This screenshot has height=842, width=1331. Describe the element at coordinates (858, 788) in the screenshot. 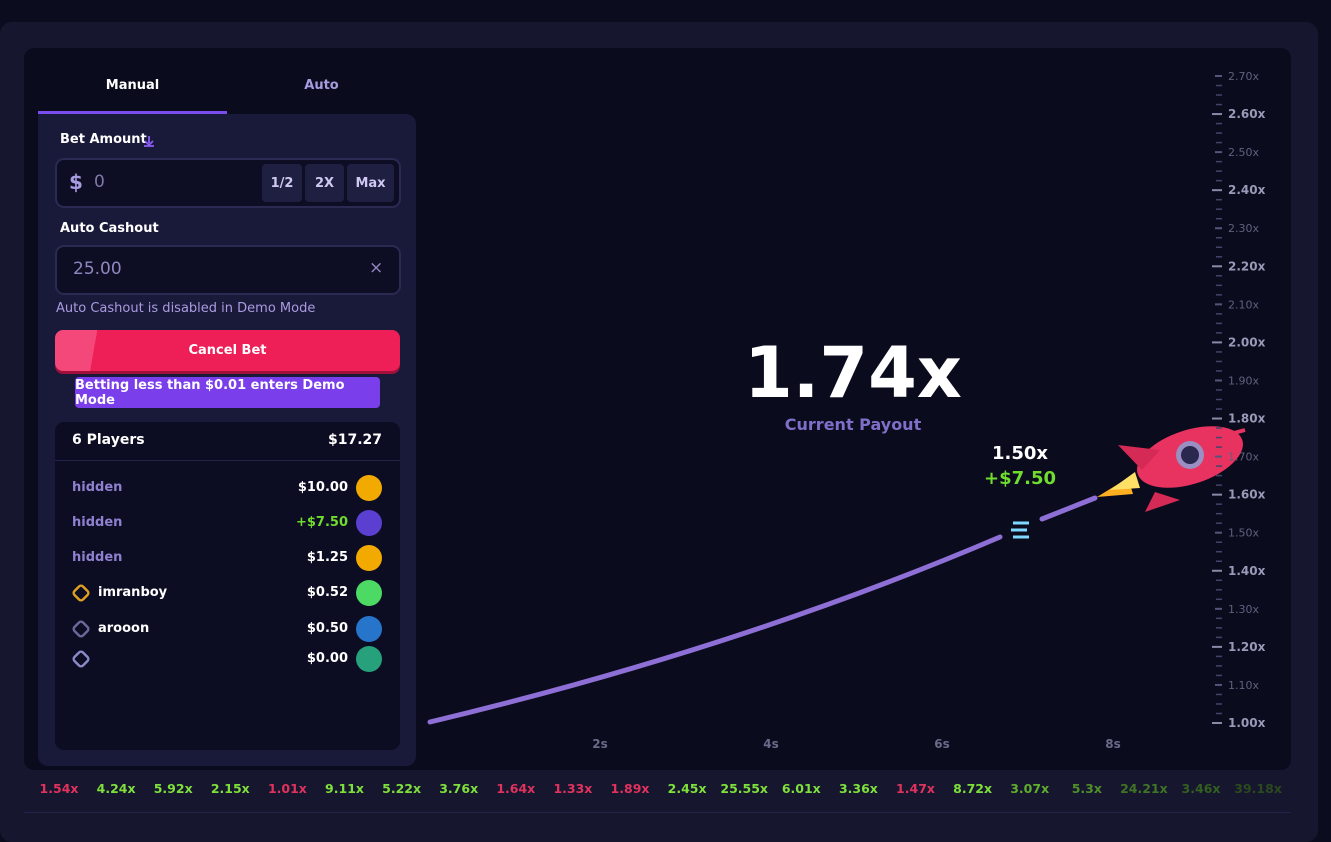

I see `history-item: 3.36x` at that location.